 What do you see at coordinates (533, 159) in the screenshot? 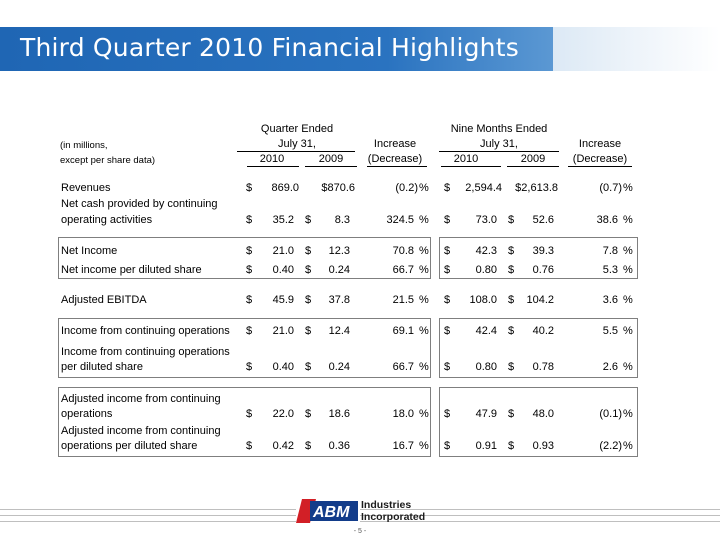
I see `year-2009-nm: 2009` at bounding box center [533, 159].